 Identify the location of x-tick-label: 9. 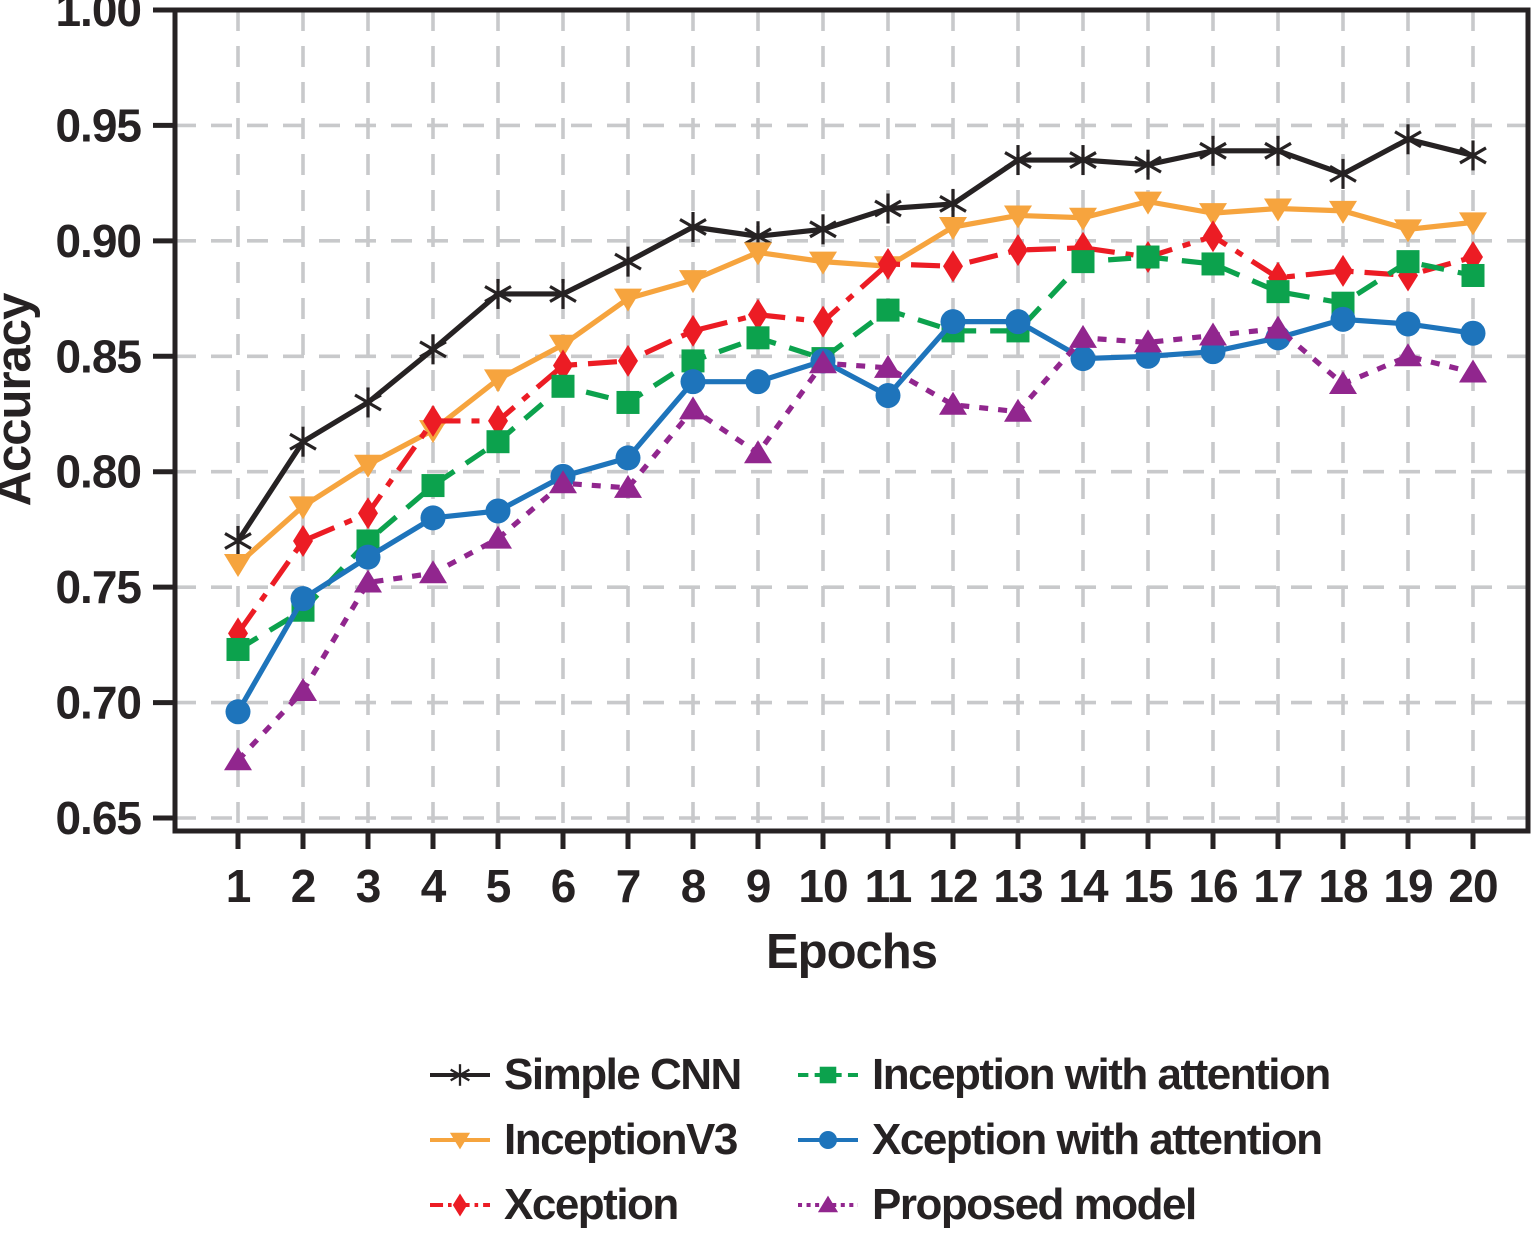
(758, 886).